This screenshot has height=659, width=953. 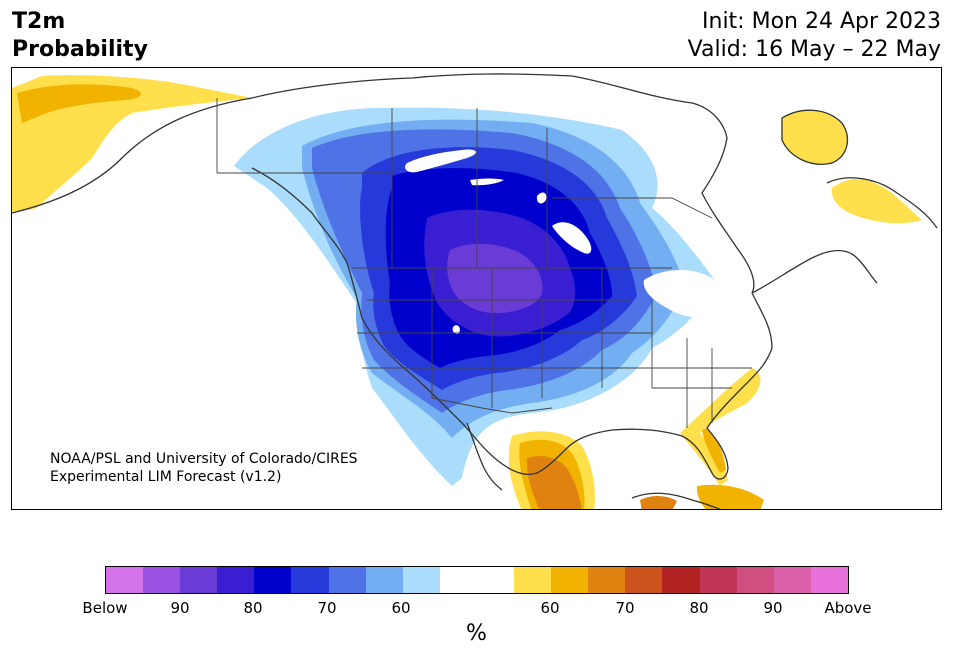 What do you see at coordinates (554, 482) in the screenshot?
I see `above-70-mexico` at bounding box center [554, 482].